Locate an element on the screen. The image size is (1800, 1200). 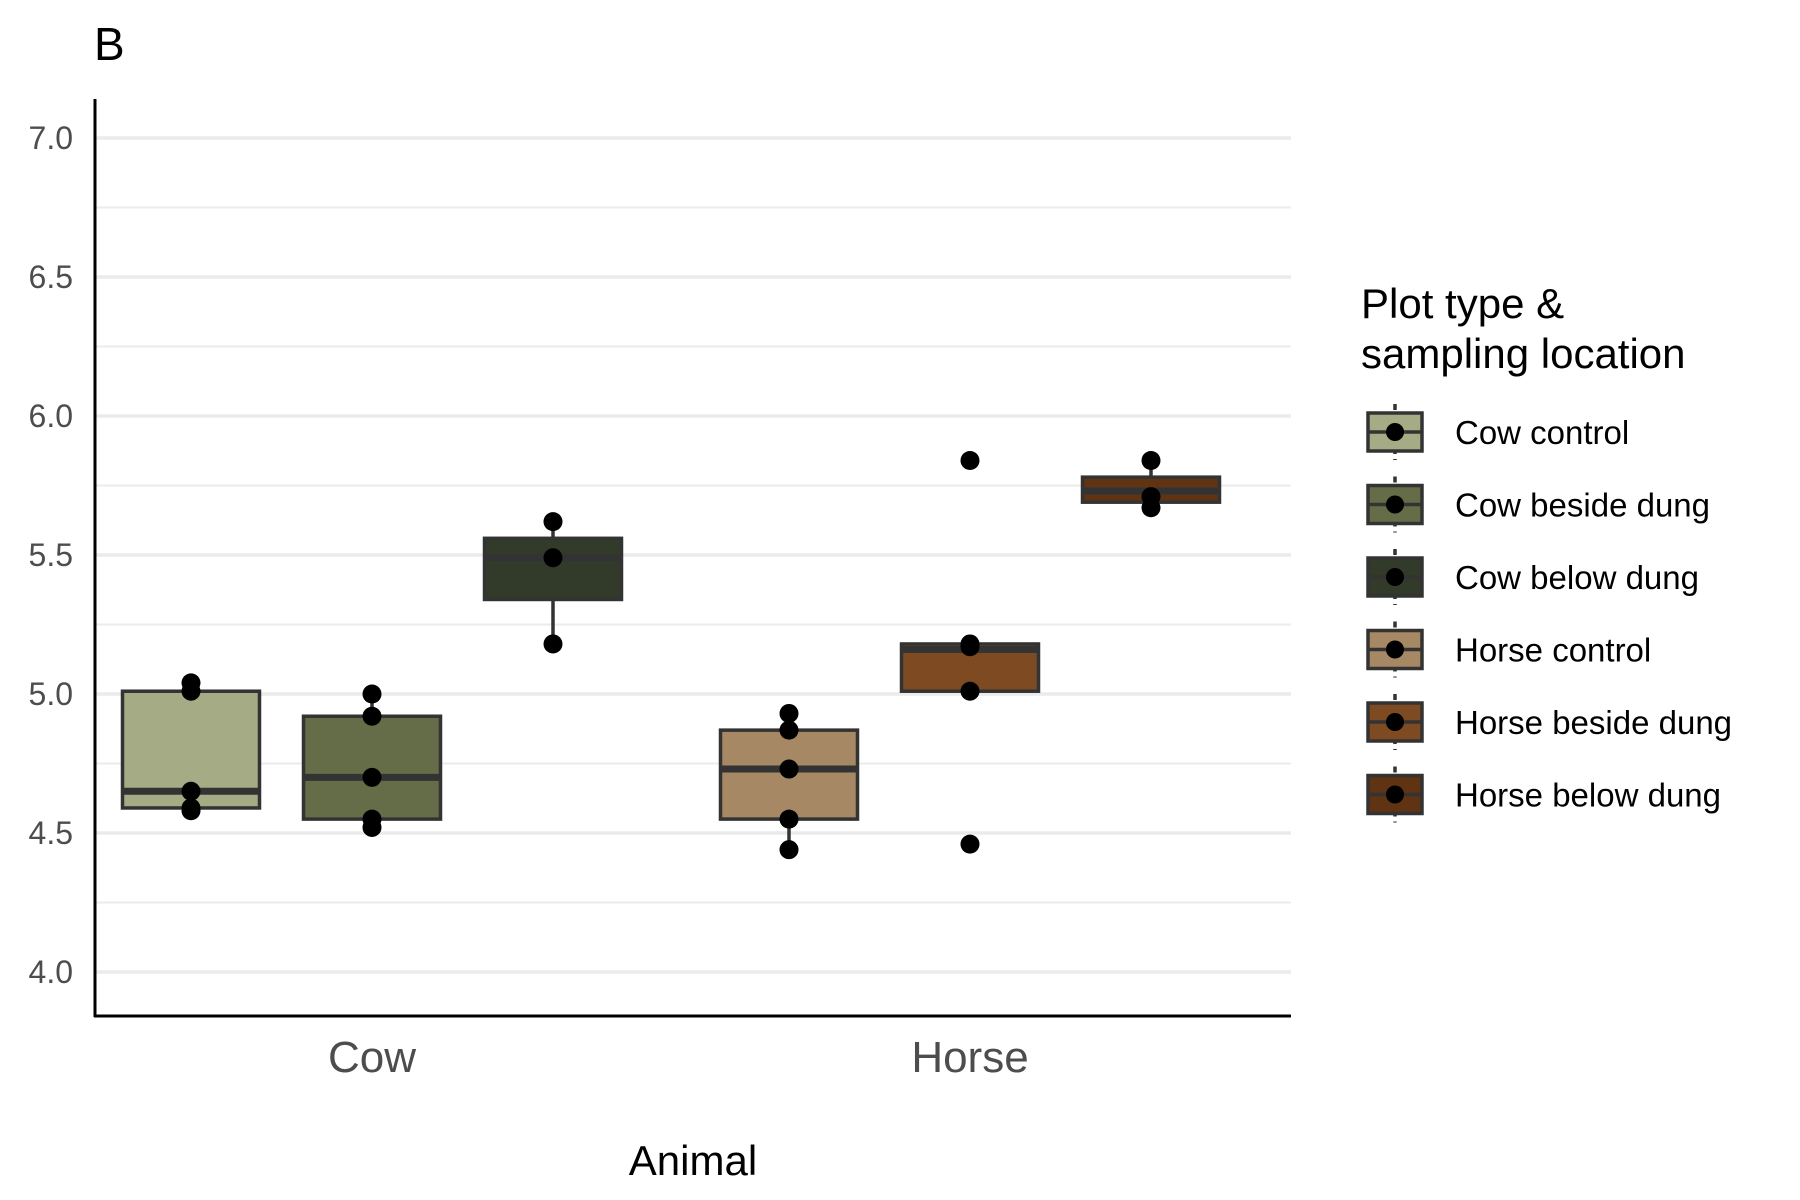
y-axis-ticks: 4.0 4.5 5.0 5.5 6.0 6.5 7.0 is located at coordinates (51, 555).